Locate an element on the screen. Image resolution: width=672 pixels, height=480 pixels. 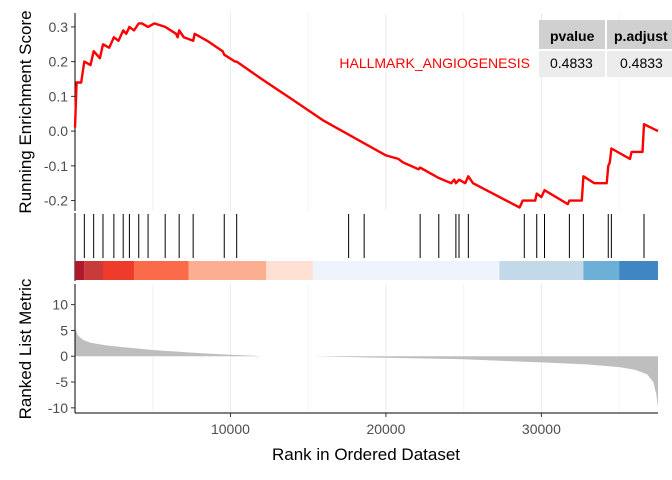
metric-y-tick-label: 5 is located at coordinates (64, 330).